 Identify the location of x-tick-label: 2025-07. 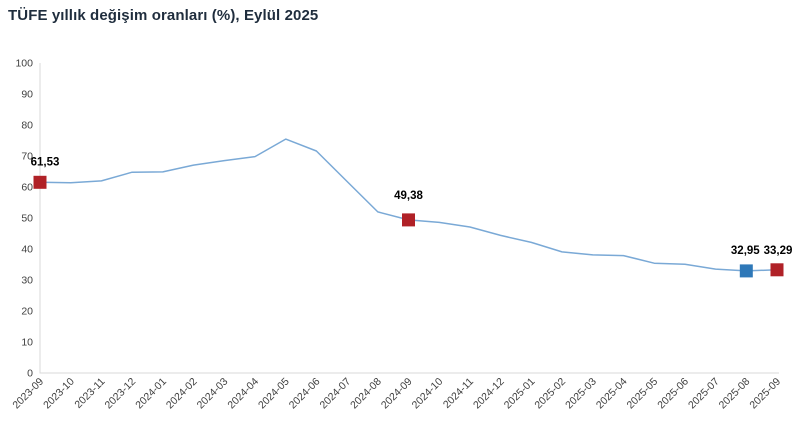
(704, 394).